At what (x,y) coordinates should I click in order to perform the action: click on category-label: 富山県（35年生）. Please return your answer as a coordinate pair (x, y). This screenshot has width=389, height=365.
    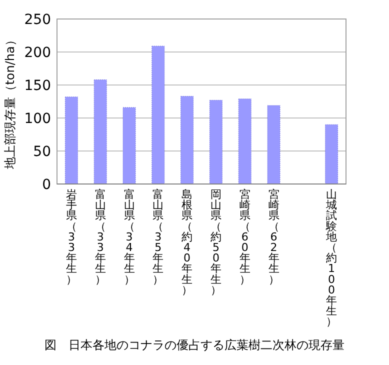
    Looking at the image, I should click on (158, 237).